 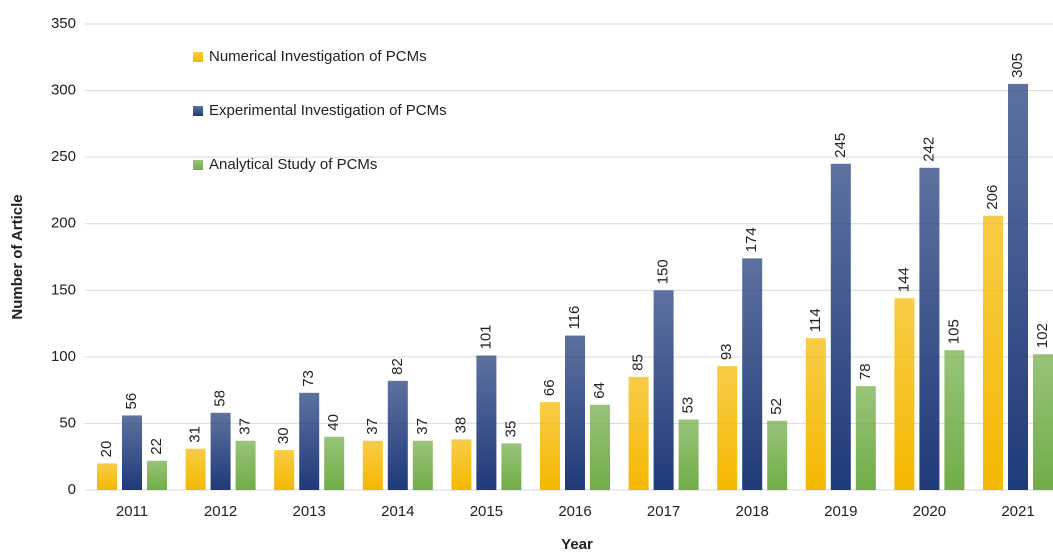 What do you see at coordinates (599, 390) in the screenshot?
I see `value-label: 64` at bounding box center [599, 390].